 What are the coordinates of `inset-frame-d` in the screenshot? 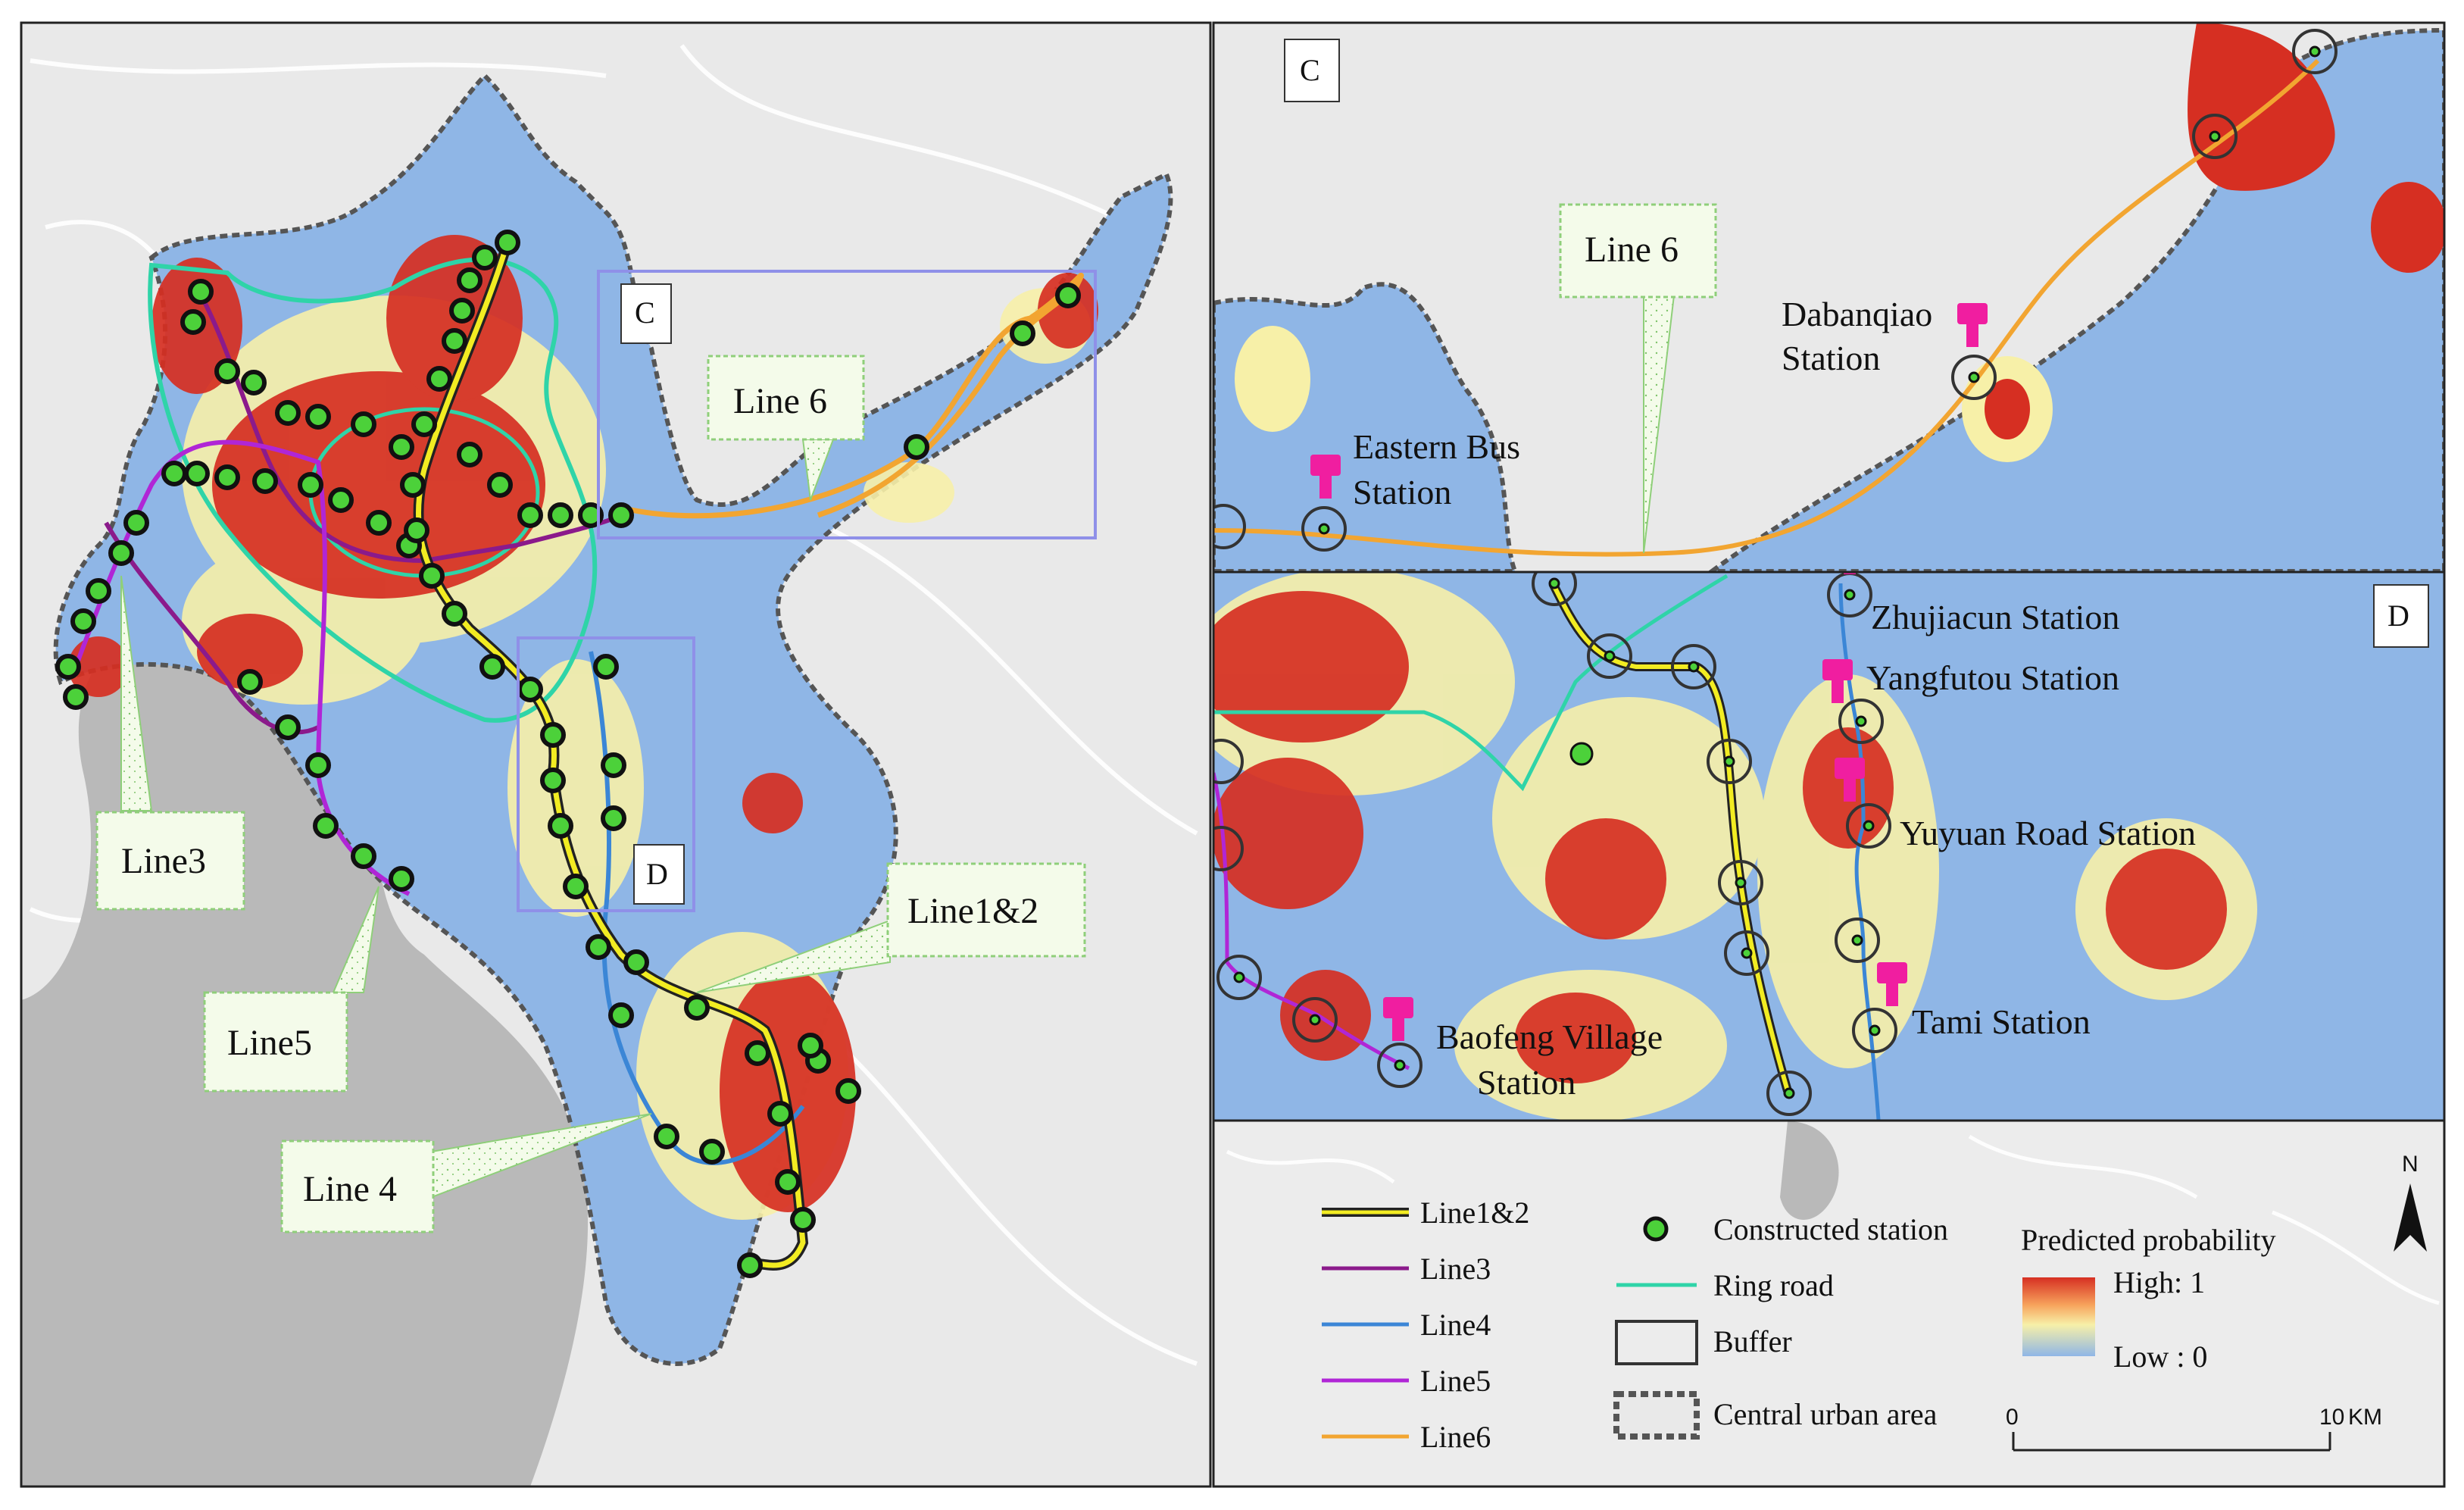 It's located at (606, 774).